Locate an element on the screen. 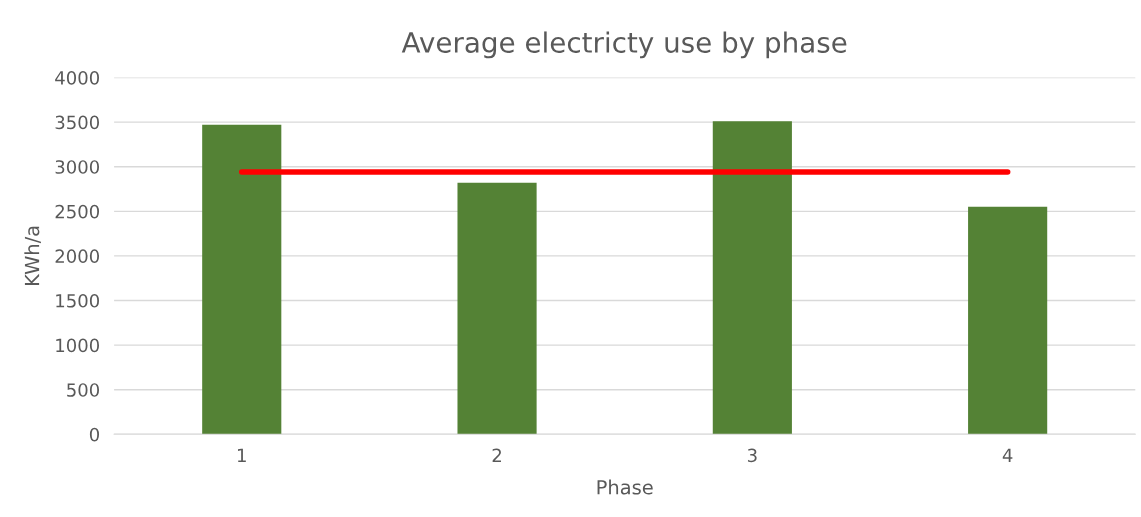 The height and width of the screenshot is (517, 1141). x-tick-label: 3 is located at coordinates (752, 455).